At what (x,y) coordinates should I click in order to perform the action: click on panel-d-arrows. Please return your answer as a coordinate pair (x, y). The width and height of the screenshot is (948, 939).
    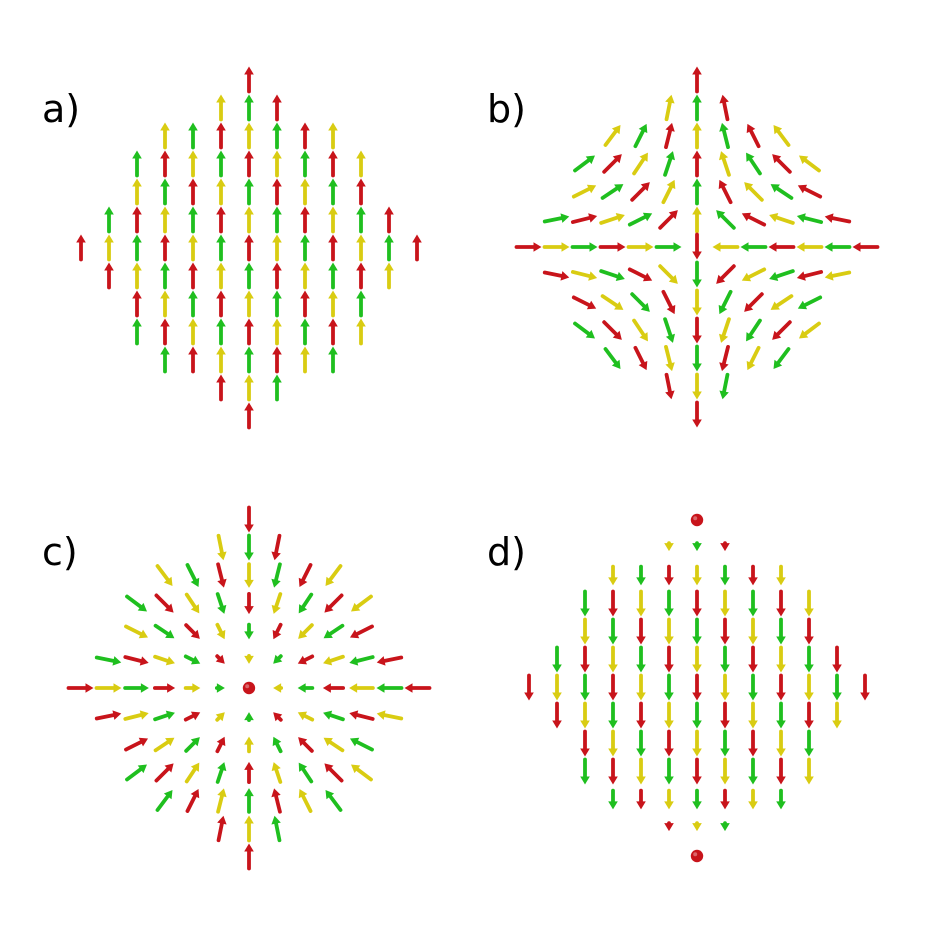
    Looking at the image, I should click on (697, 688).